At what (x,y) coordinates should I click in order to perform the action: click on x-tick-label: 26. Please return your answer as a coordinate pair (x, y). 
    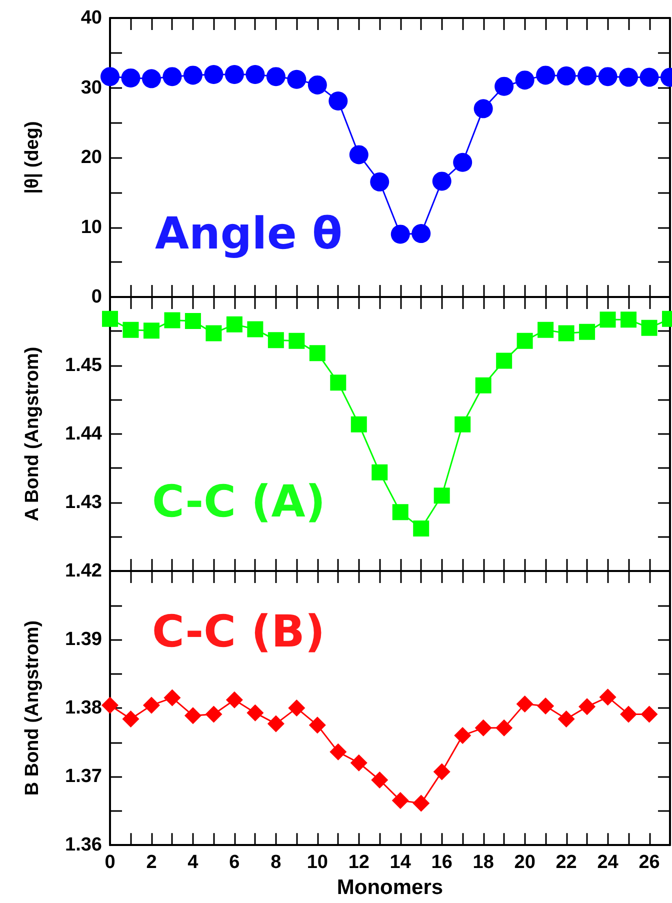
    Looking at the image, I should click on (649, 863).